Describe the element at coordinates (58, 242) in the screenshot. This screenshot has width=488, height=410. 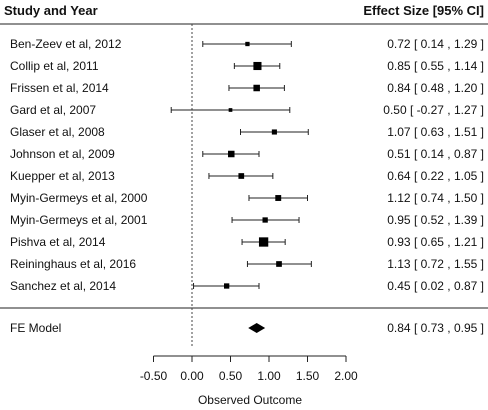
I see `study-label: Pishva et al, 2014` at that location.